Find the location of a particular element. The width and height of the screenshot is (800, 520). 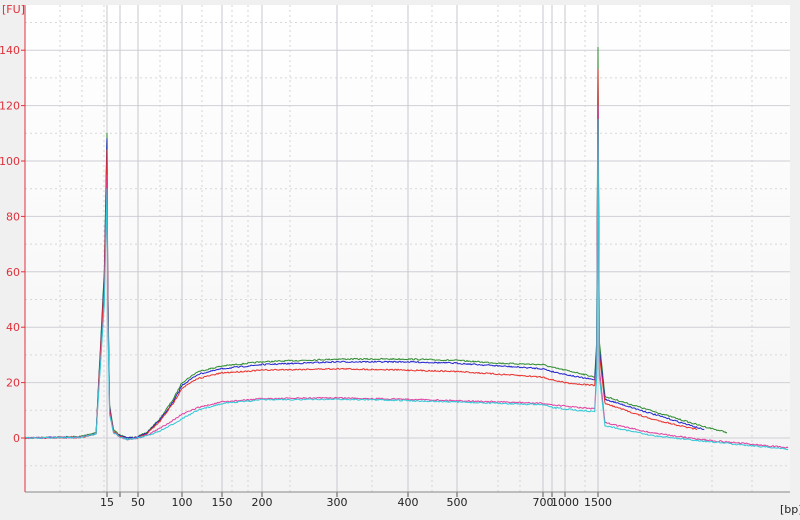

y-axis-label: [FU] is located at coordinates (13, 9).